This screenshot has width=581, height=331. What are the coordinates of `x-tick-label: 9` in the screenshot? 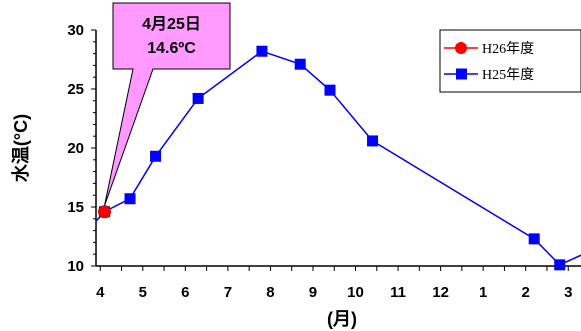 It's located at (313, 292).